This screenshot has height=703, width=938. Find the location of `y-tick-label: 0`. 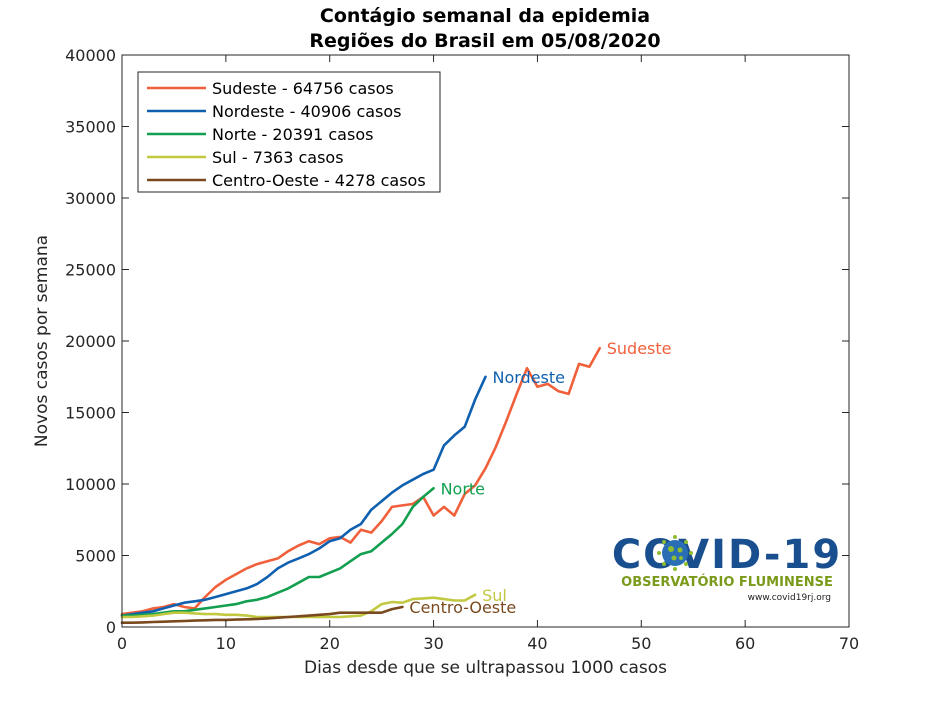

y-tick-label: 0 is located at coordinates (111, 627).